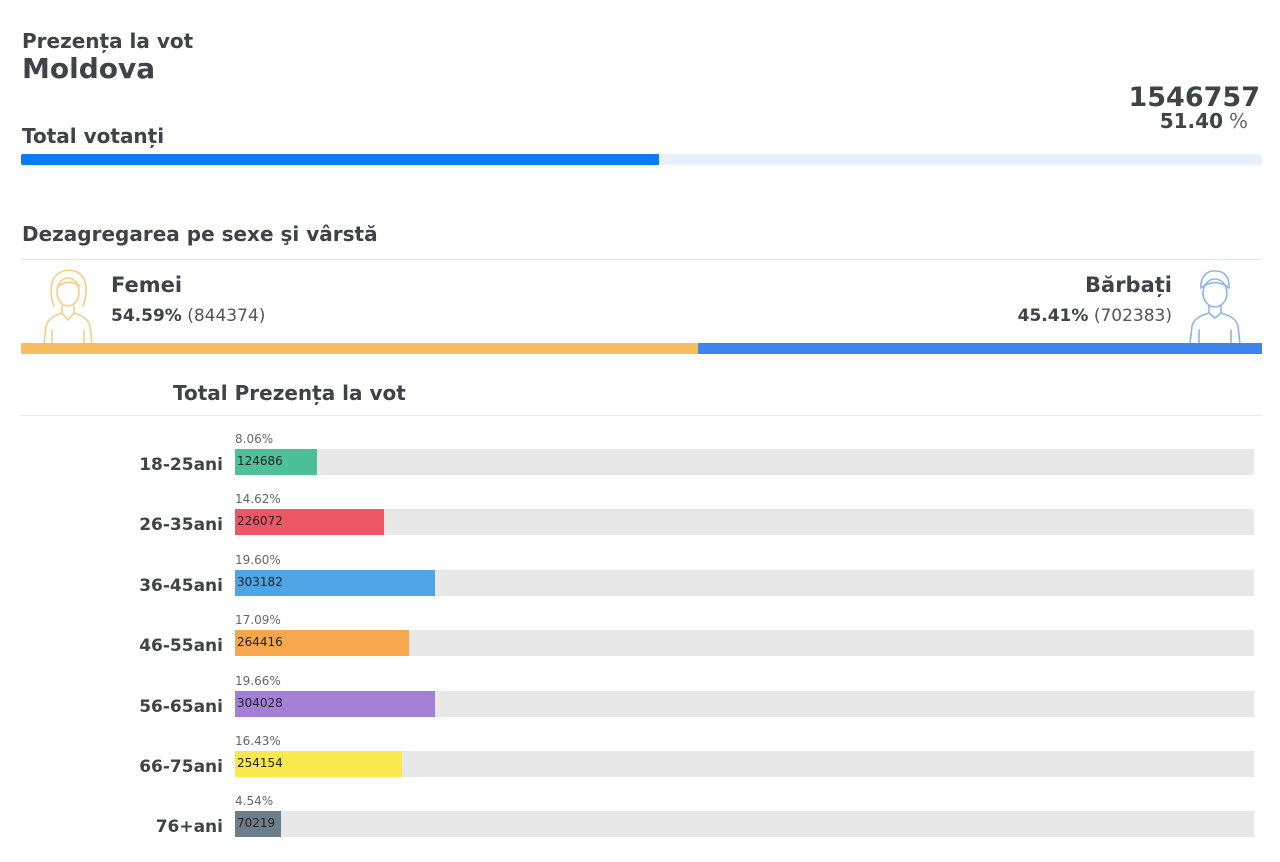  I want to click on bar-track: 264416, so click(744, 643).